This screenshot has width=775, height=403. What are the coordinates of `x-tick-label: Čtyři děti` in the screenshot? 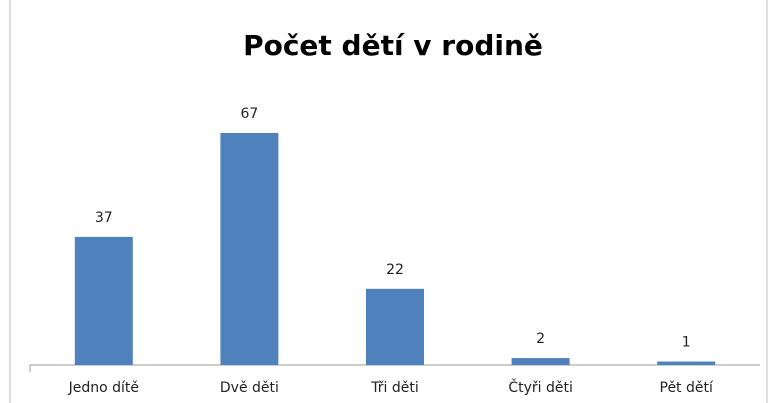 It's located at (540, 387).